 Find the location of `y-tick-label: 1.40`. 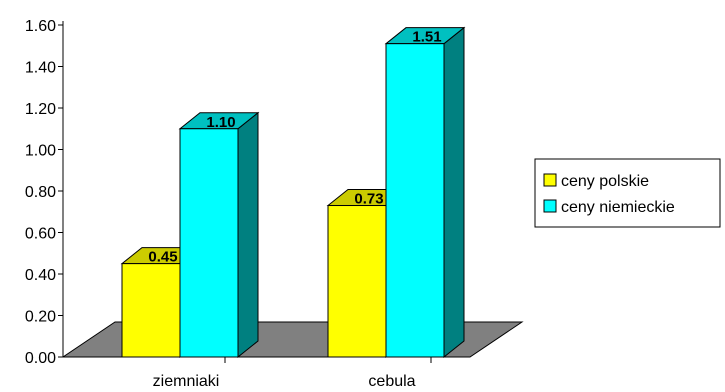

y-tick-label: 1.40 is located at coordinates (40, 68).